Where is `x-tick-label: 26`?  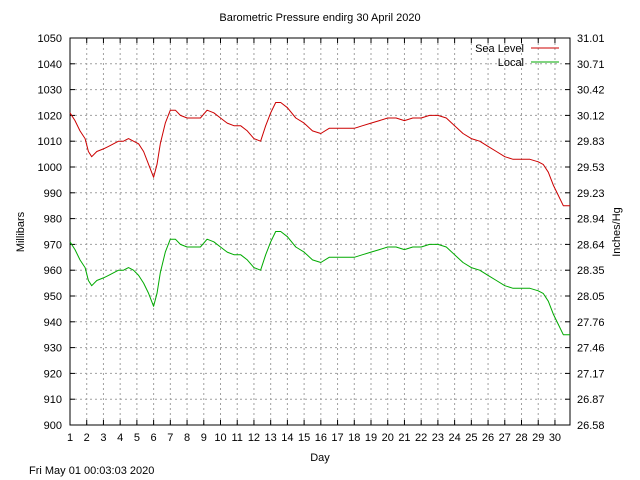 x-tick-label: 26 is located at coordinates (488, 438).